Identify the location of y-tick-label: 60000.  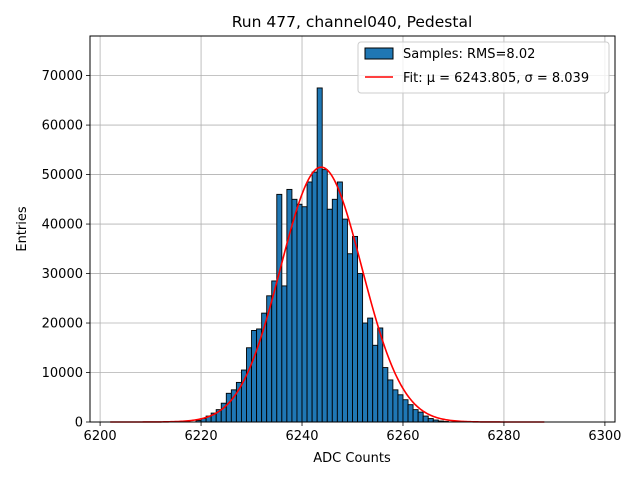
(62, 126).